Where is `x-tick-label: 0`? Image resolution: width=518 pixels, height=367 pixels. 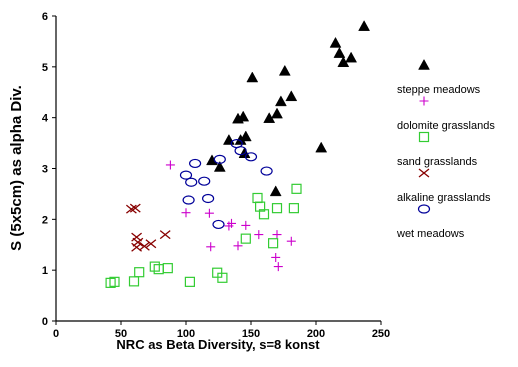 x-tick-label: 0 is located at coordinates (56, 334).